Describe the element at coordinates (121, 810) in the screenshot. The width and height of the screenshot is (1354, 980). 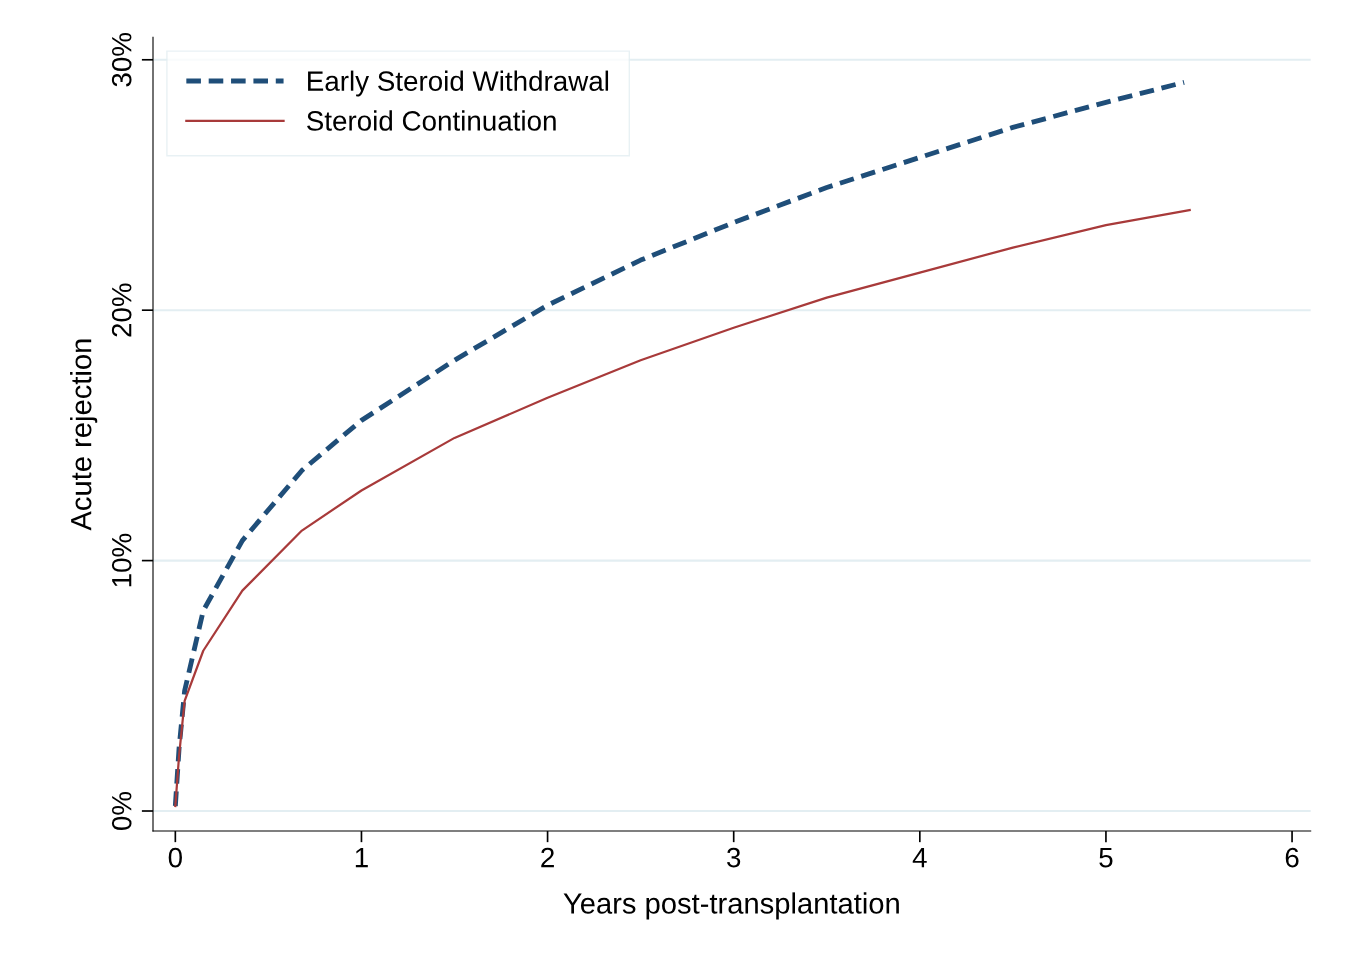
I see `y-tick-label: 0%` at that location.